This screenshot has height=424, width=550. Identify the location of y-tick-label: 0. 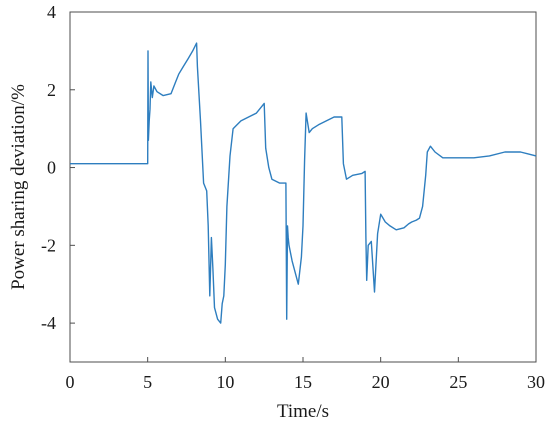
(51, 168).